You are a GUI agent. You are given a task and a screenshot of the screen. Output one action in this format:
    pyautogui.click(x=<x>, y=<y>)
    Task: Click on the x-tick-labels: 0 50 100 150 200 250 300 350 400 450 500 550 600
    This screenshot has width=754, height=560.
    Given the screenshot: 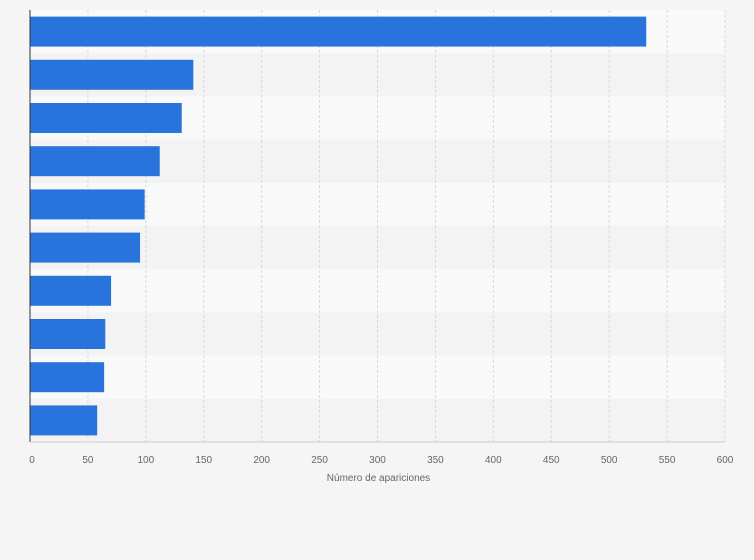 What is the action you would take?
    pyautogui.click(x=381, y=460)
    